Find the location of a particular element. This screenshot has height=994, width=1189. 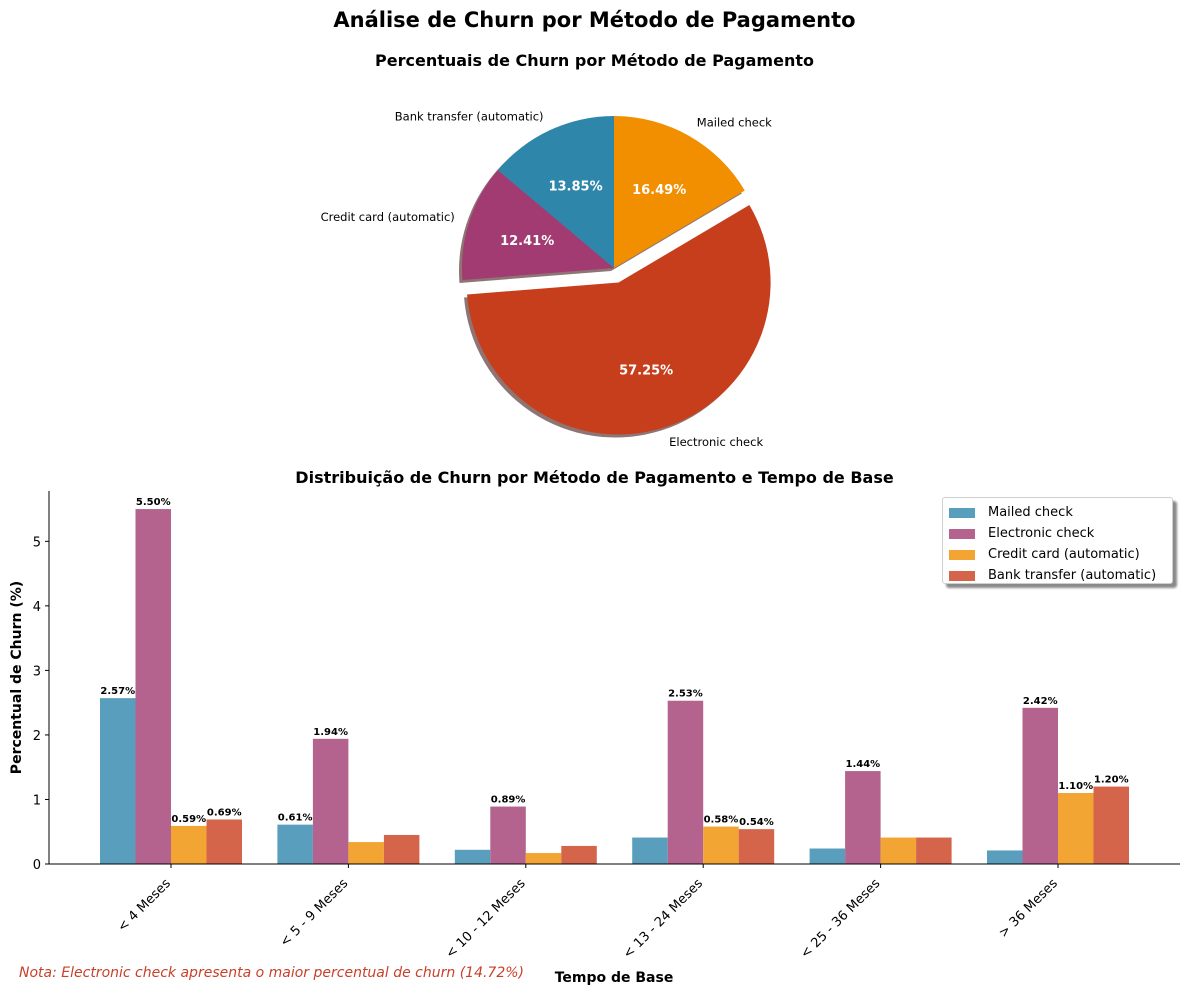

x-tick-label-4: < 25 - 36 Meses is located at coordinates (841, 919).